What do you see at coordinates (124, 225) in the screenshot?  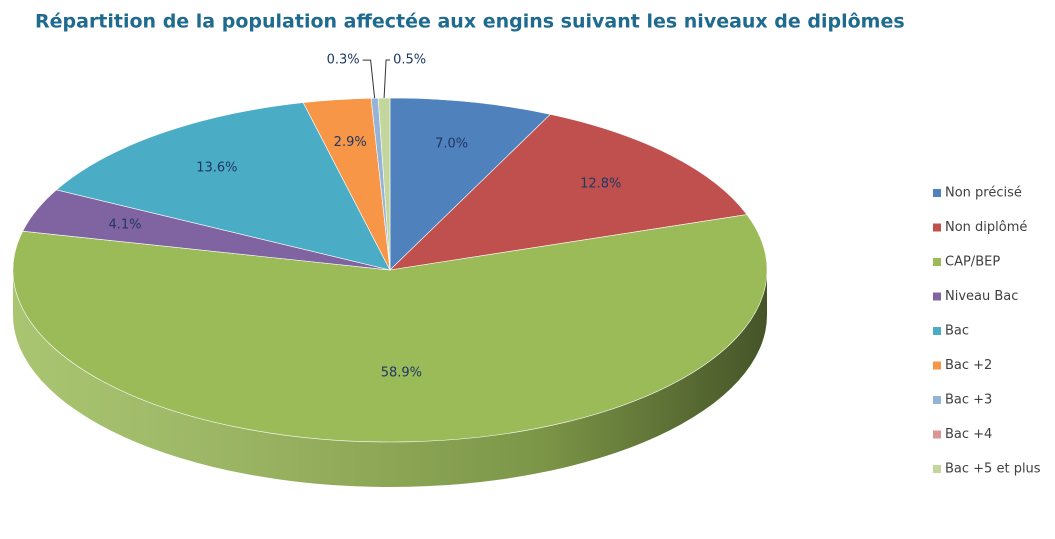 I see `data-label: 4.1%` at bounding box center [124, 225].